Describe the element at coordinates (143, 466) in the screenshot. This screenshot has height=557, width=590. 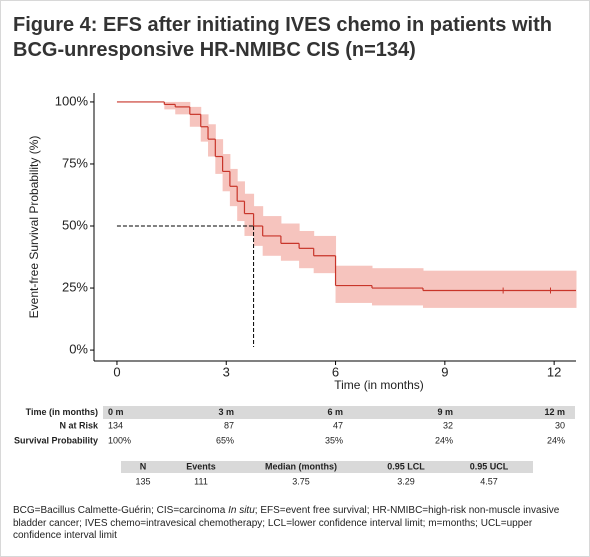
I see `table-header: N` at that location.